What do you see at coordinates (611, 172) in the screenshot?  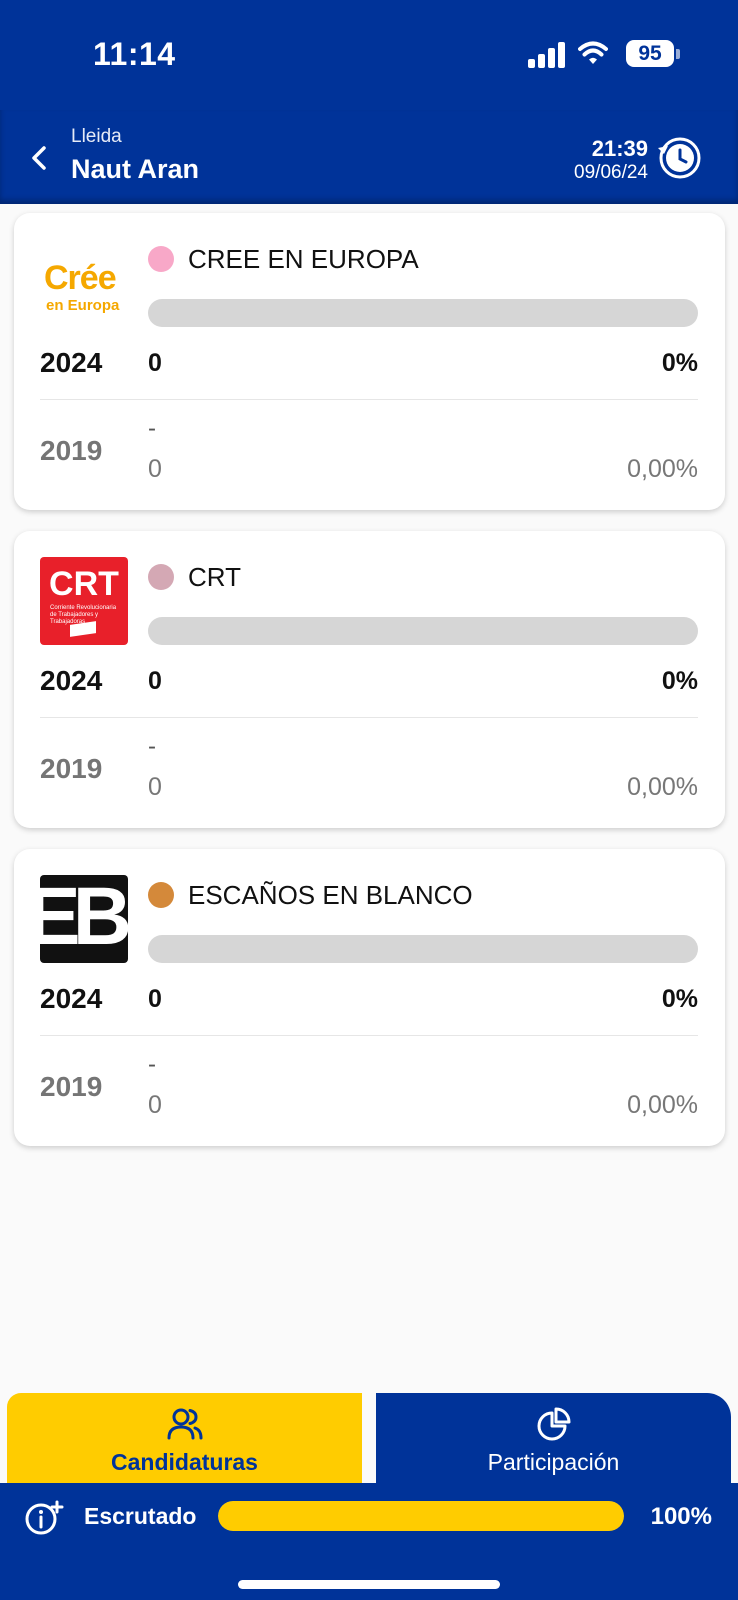 I see `update-date: 09/06/24` at bounding box center [611, 172].